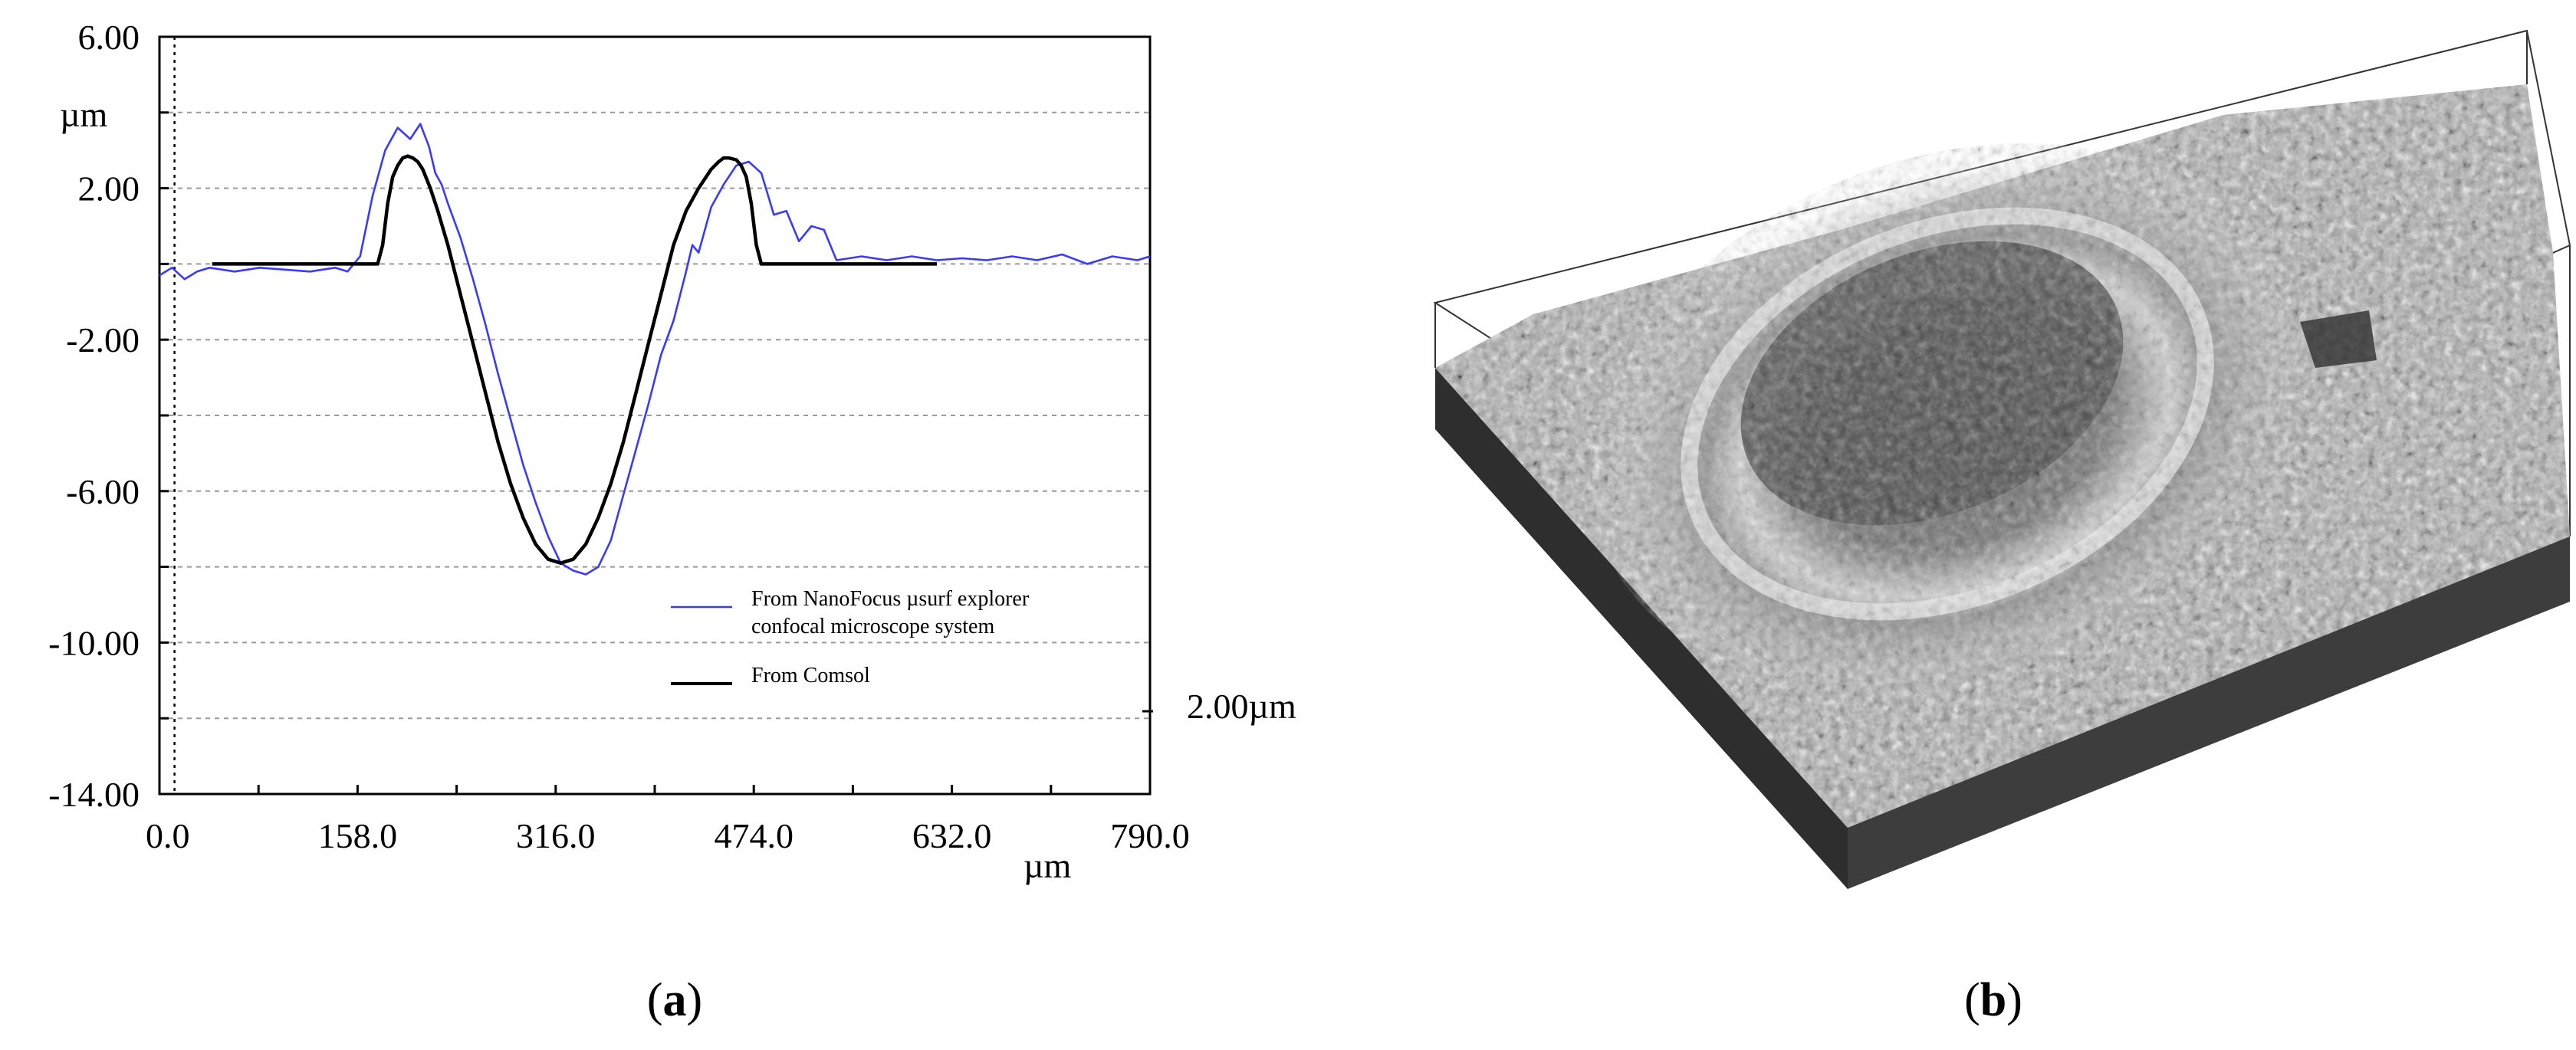 The image size is (2576, 1050). Describe the element at coordinates (103, 491) in the screenshot. I see `y-tick-label: -6.00` at that location.